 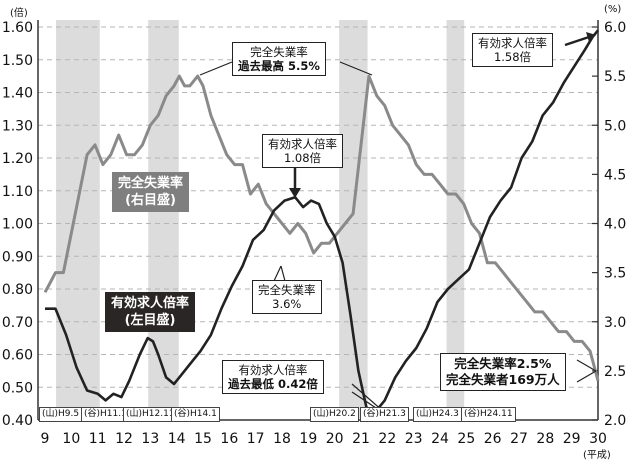 What do you see at coordinates (17, 28) in the screenshot?
I see `left-axis-tick: 1.60` at bounding box center [17, 28].